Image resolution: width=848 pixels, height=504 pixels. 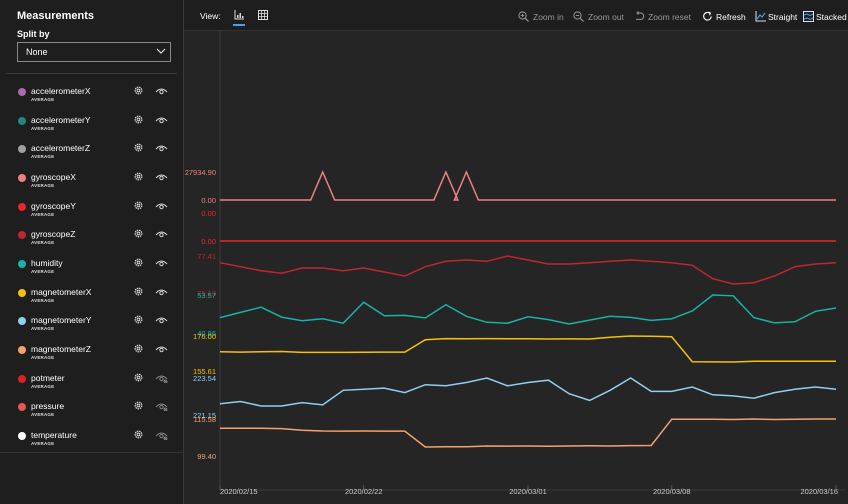 What do you see at coordinates (819, 491) in the screenshot?
I see `x-tick-label: 2020/03/16` at bounding box center [819, 491].